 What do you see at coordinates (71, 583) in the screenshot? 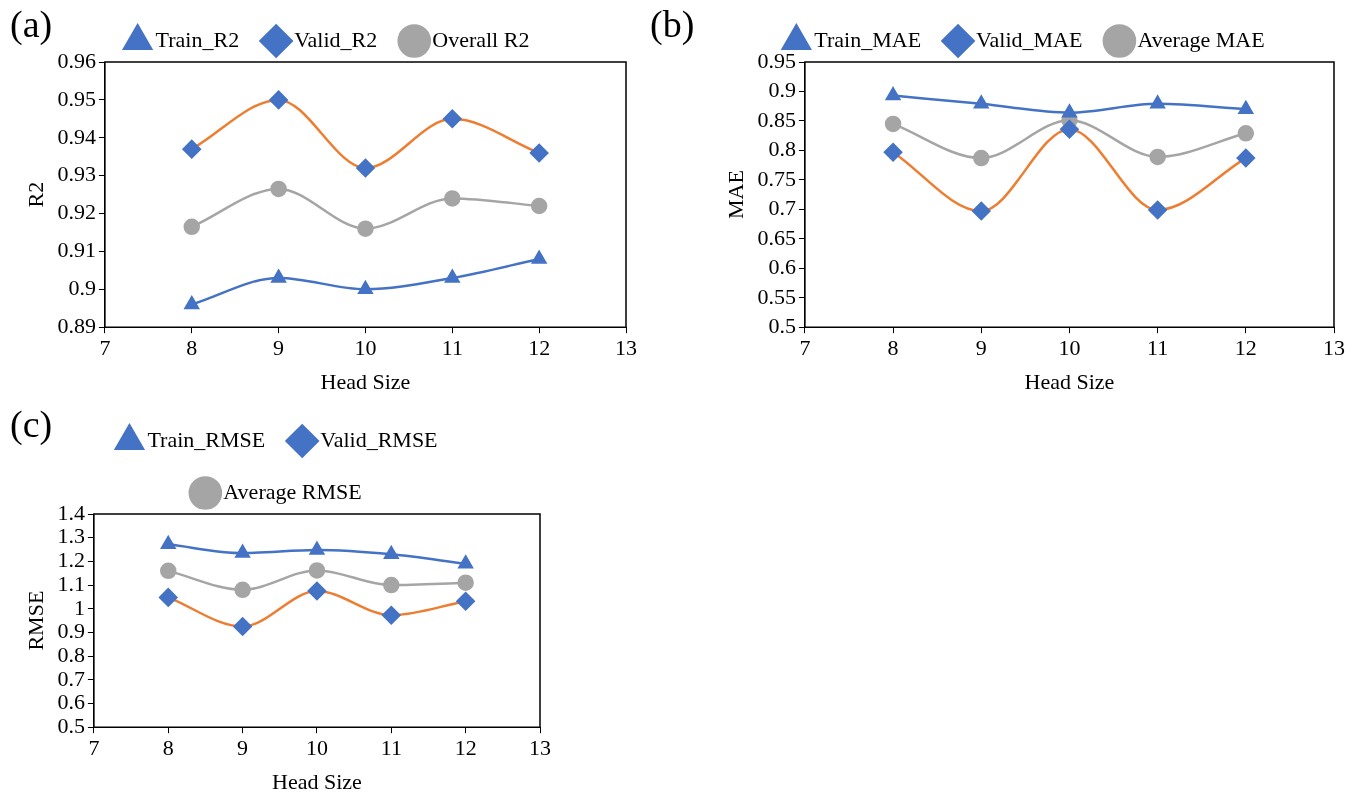
I see `y-tick-label: 1.1` at bounding box center [71, 583].